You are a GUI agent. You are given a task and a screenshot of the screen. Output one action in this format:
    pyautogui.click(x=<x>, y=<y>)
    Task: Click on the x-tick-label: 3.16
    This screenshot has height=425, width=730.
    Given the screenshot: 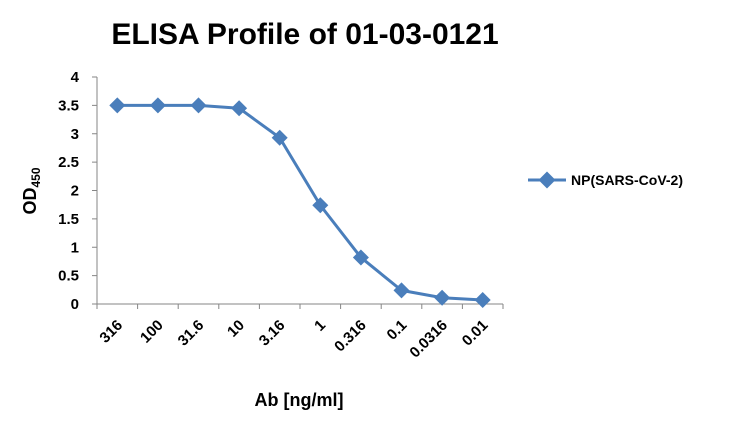 What is the action you would take?
    pyautogui.click(x=272, y=333)
    